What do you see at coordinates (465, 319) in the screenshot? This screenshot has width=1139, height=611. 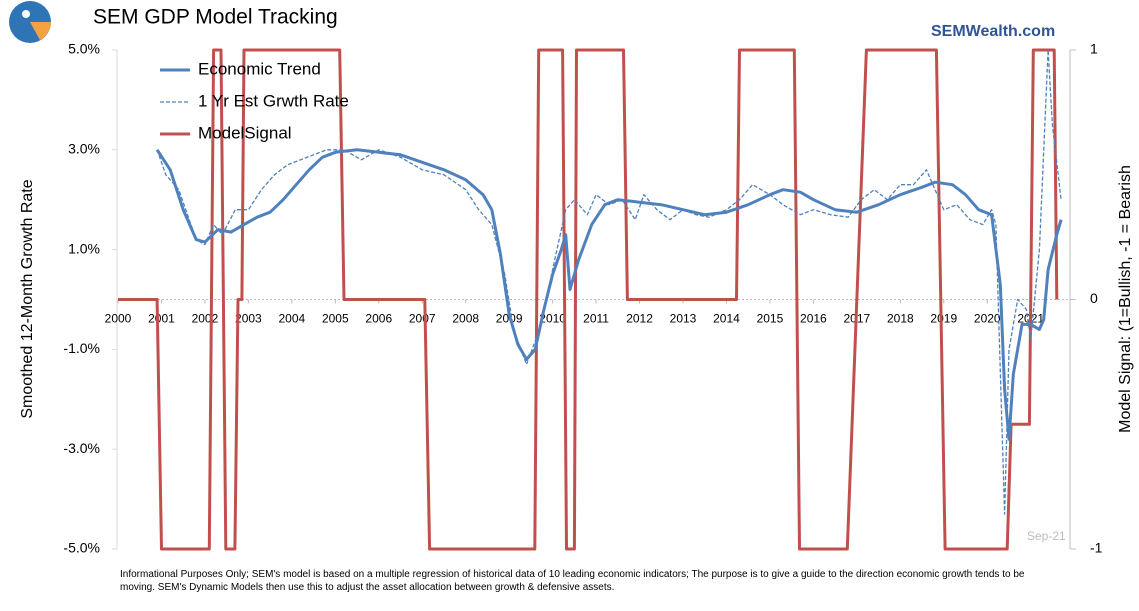 I see `x-tick-label: 2008` at bounding box center [465, 319].